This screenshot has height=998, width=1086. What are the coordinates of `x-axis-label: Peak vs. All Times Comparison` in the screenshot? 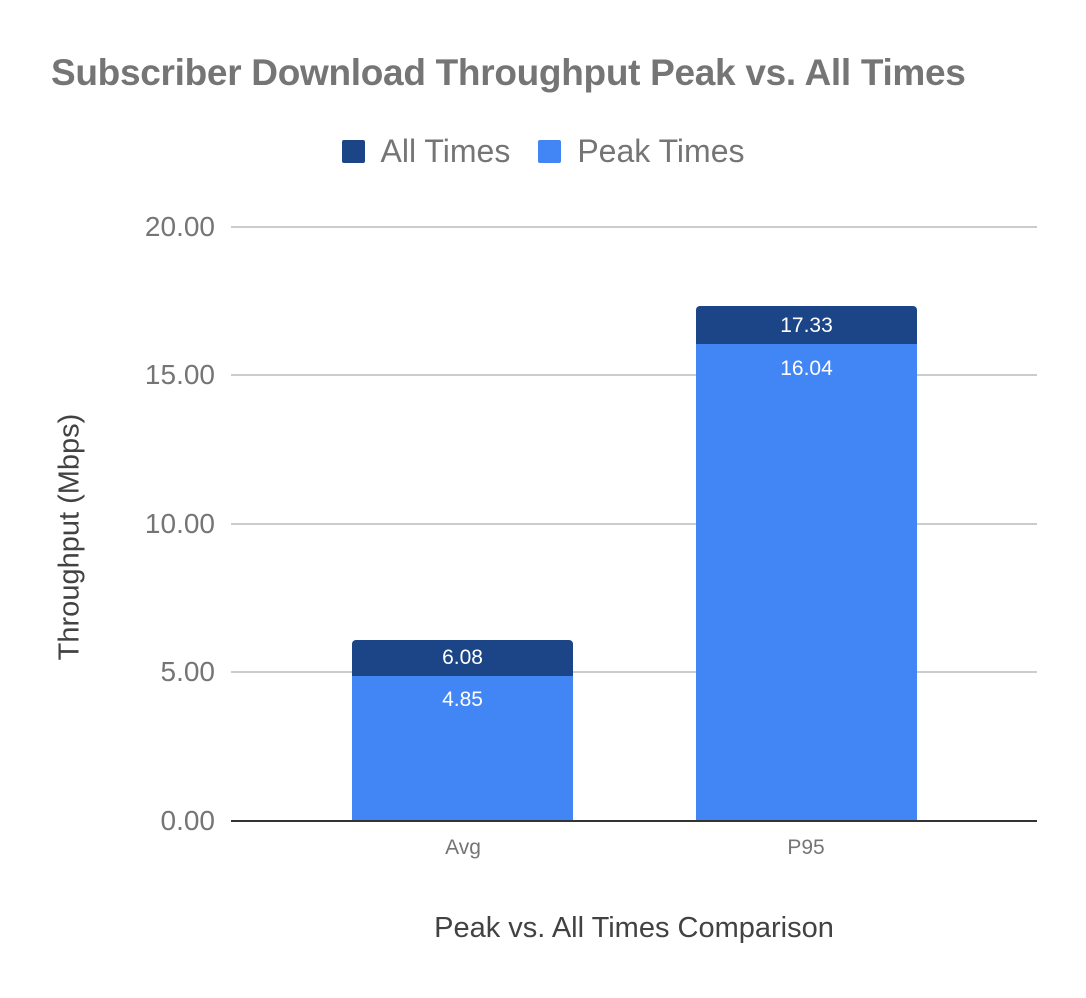 It's located at (634, 928).